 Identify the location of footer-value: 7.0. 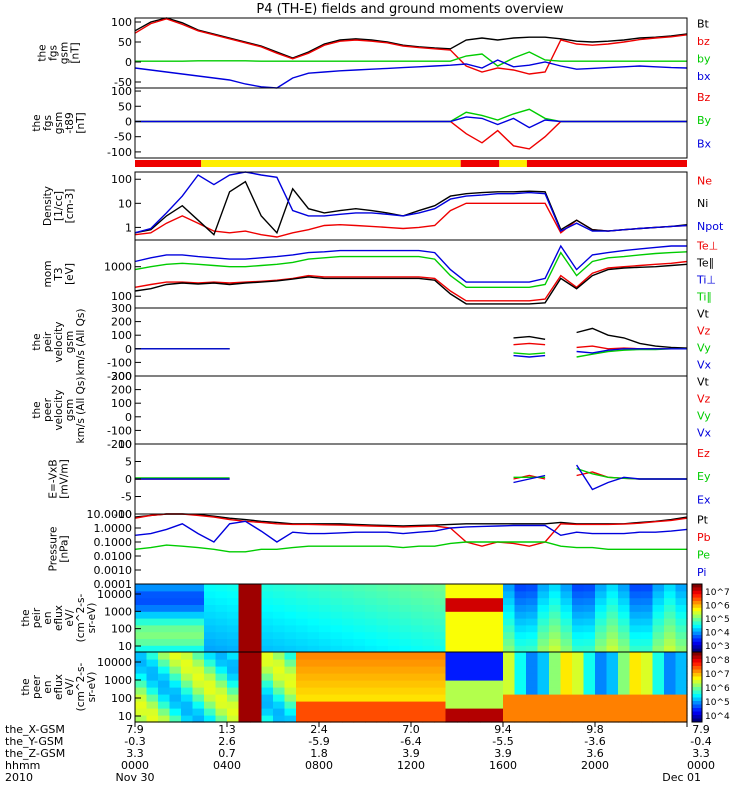
(411, 729).